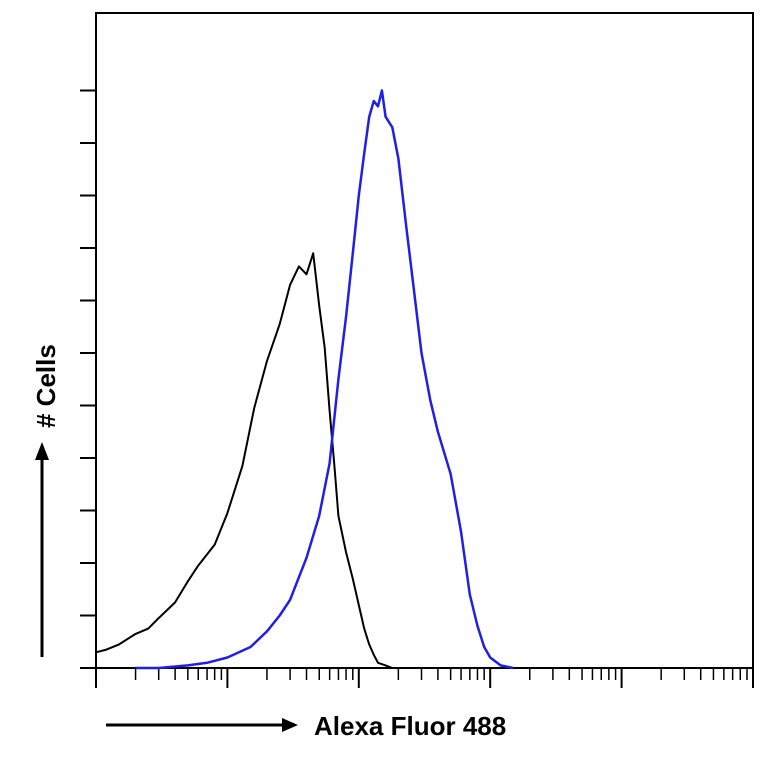 The width and height of the screenshot is (764, 764). I want to click on x-axis-arrow-head, so click(290, 725).